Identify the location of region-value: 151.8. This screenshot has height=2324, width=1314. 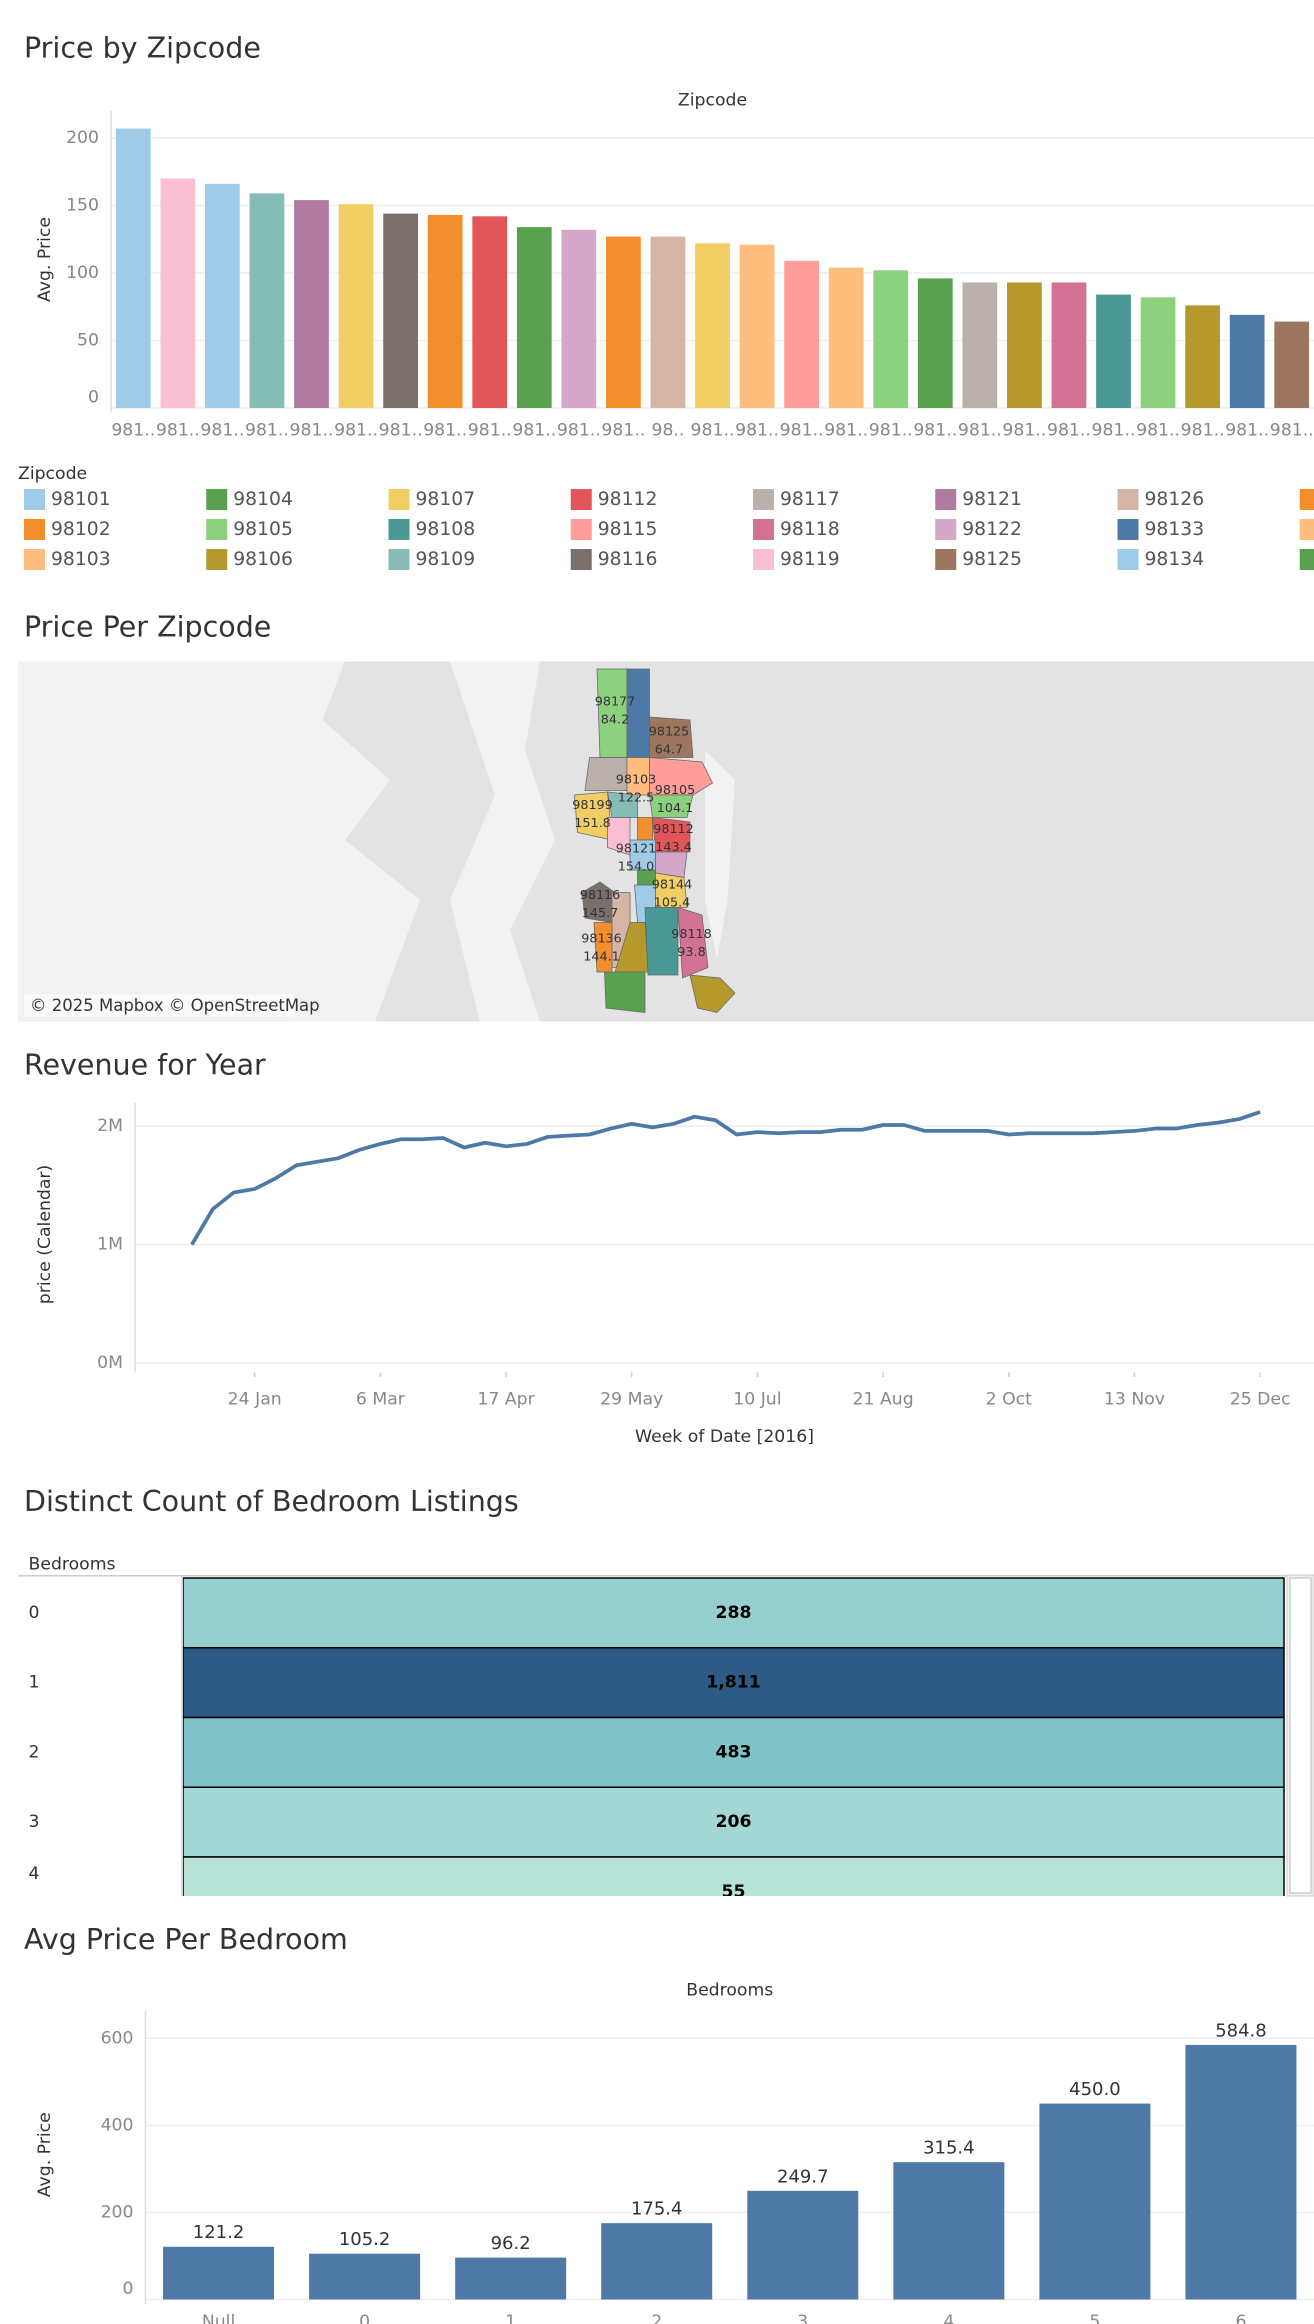
(592, 823).